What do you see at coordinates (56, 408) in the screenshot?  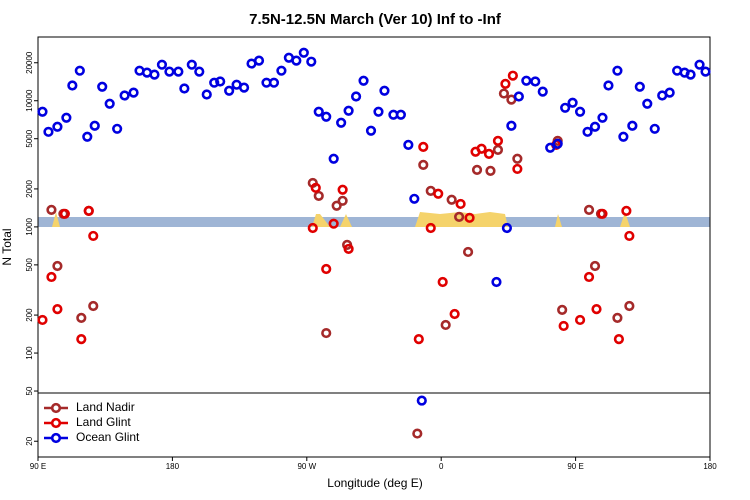 I see `legend-marker` at bounding box center [56, 408].